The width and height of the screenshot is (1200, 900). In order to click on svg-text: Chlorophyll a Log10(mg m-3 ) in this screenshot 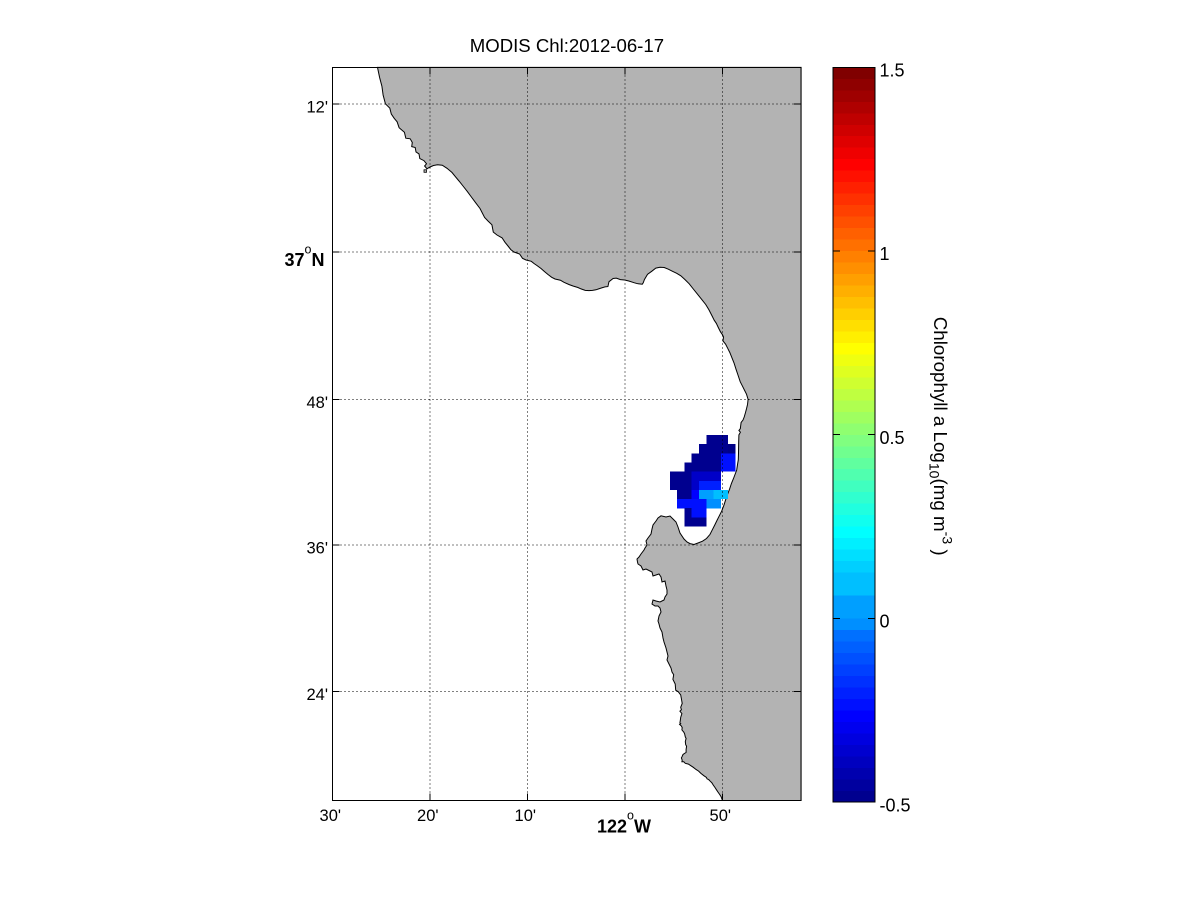, I will do `click(941, 436)`.